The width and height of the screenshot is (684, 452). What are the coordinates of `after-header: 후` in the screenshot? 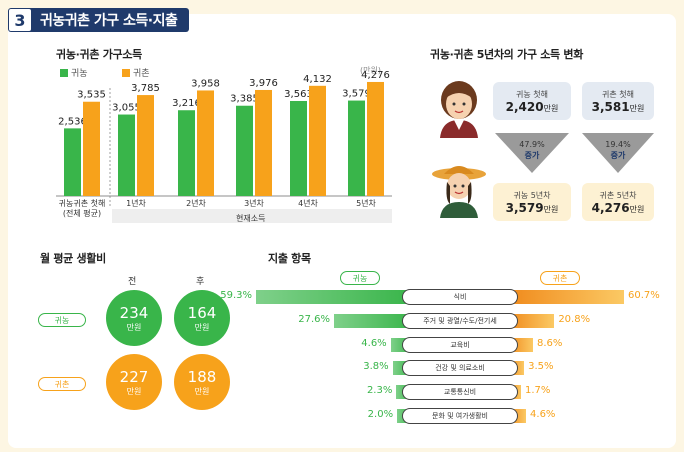 It's located at (200, 282).